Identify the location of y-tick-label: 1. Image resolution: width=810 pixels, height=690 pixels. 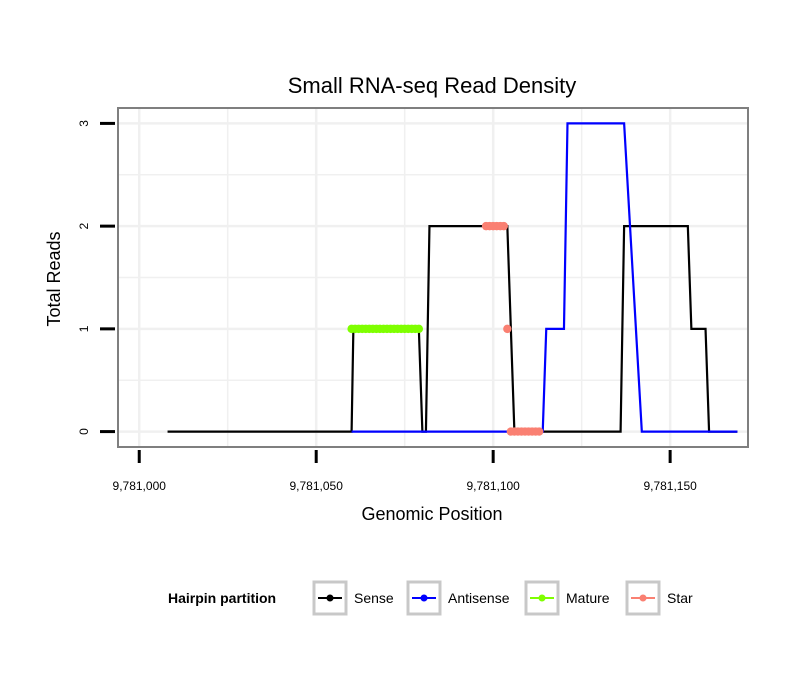
(84, 328).